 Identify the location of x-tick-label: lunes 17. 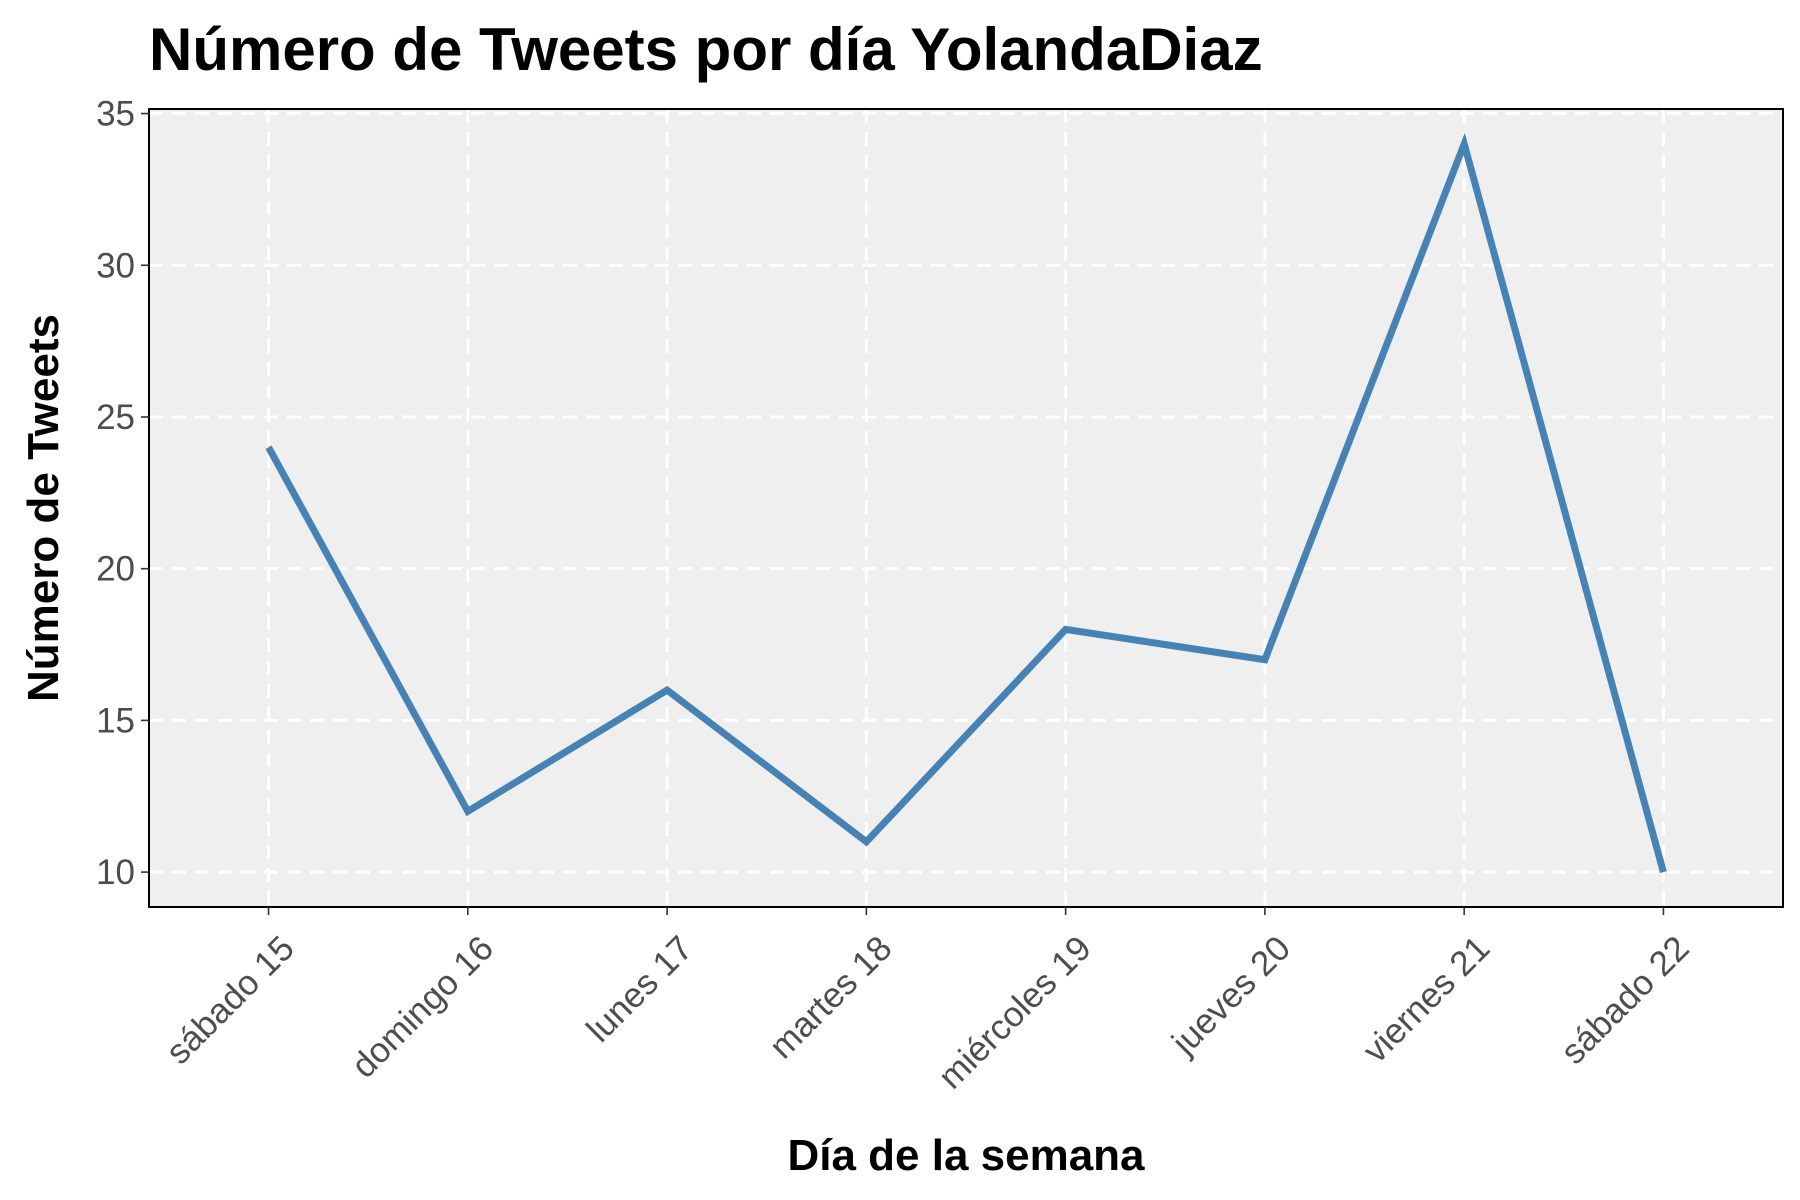
(639, 989).